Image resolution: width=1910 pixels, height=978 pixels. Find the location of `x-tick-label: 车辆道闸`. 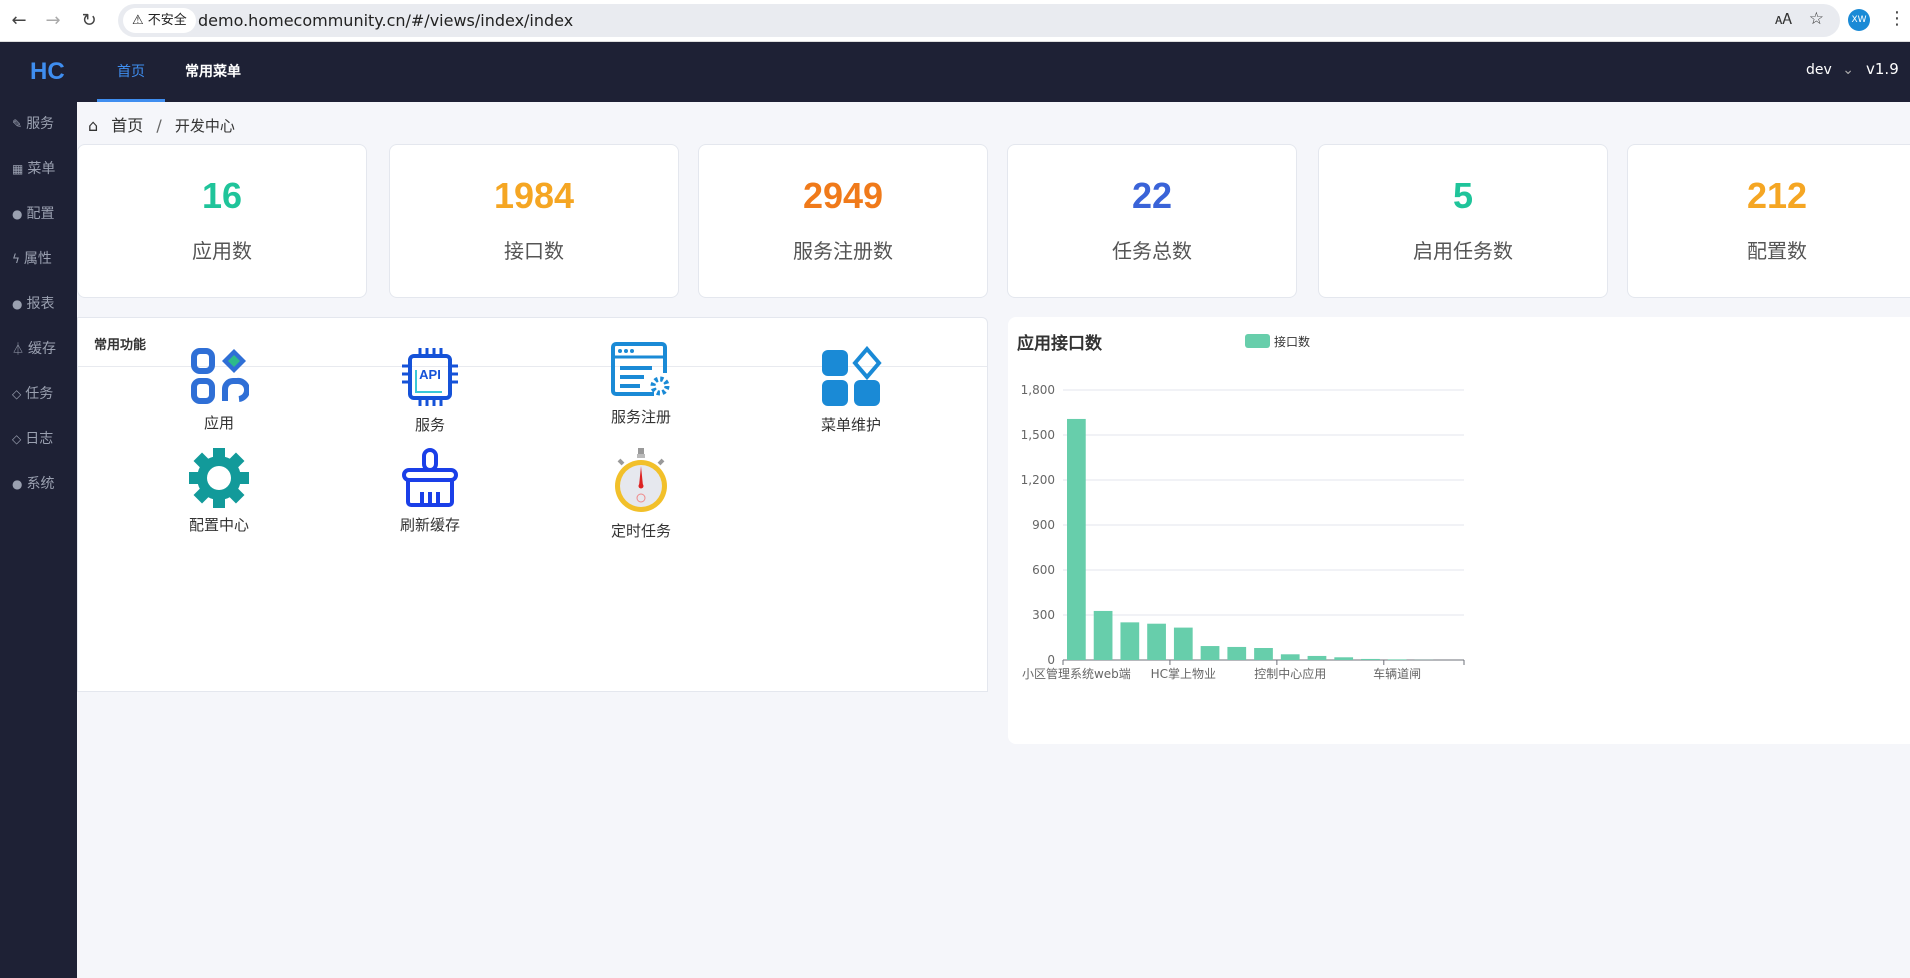

x-tick-label: 车辆道闸 is located at coordinates (1397, 673).